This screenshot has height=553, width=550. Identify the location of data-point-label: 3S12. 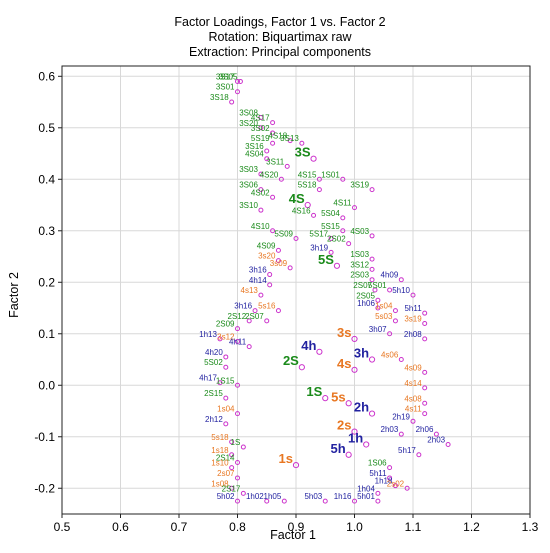
(359, 264).